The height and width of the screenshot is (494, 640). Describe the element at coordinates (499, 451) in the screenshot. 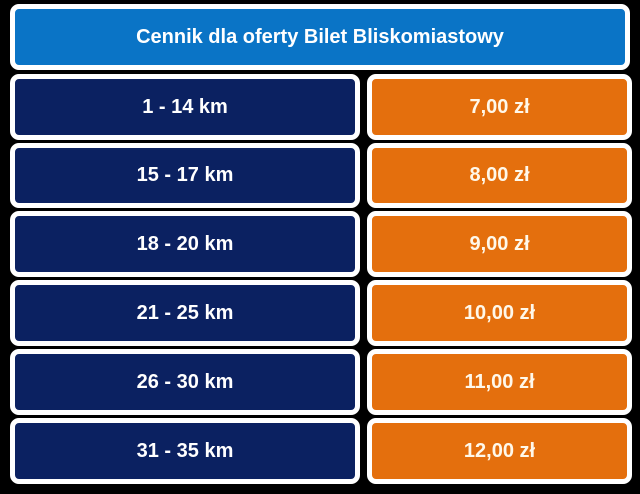

I see `price-cell: 12,00 zł` at that location.